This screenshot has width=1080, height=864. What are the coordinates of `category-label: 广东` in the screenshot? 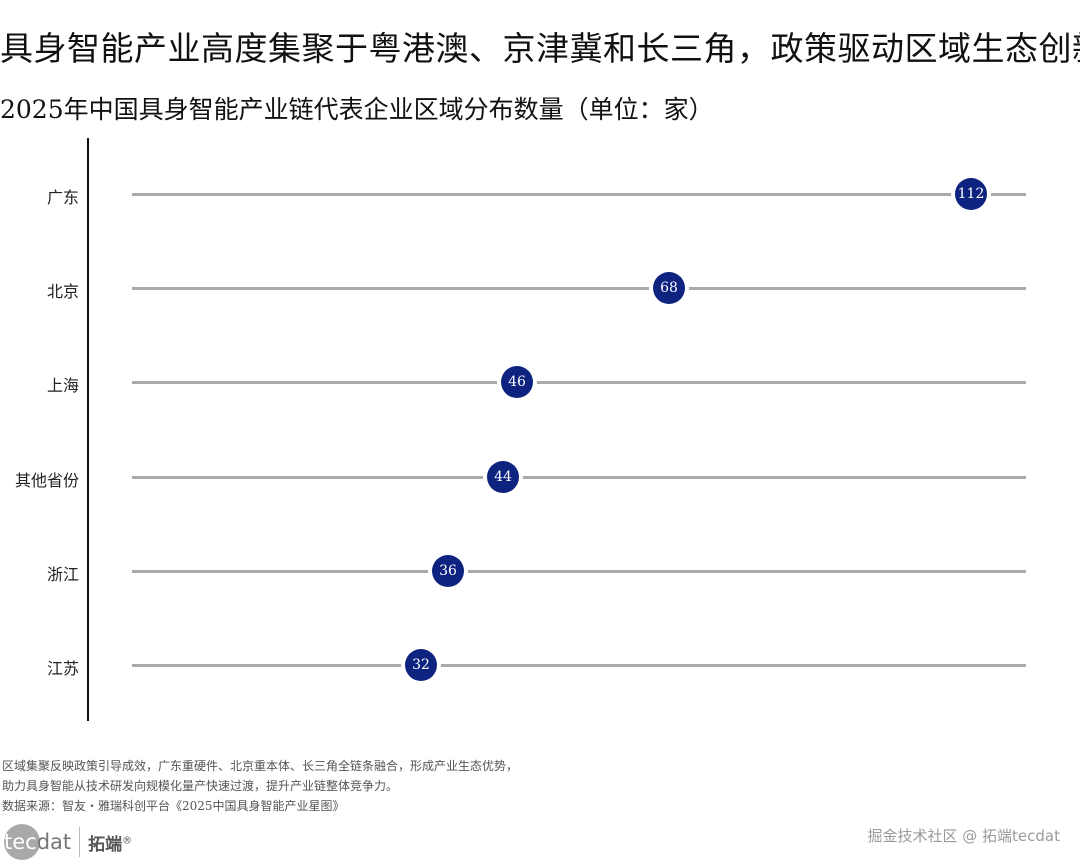 It's located at (62, 197).